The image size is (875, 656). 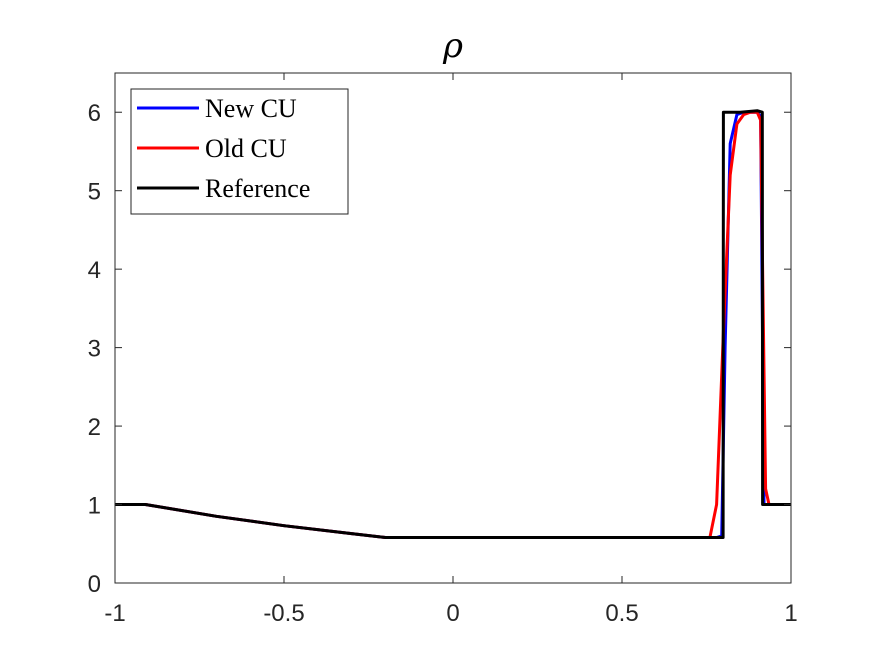 I want to click on x-tick-label: -1, so click(x=114, y=613).